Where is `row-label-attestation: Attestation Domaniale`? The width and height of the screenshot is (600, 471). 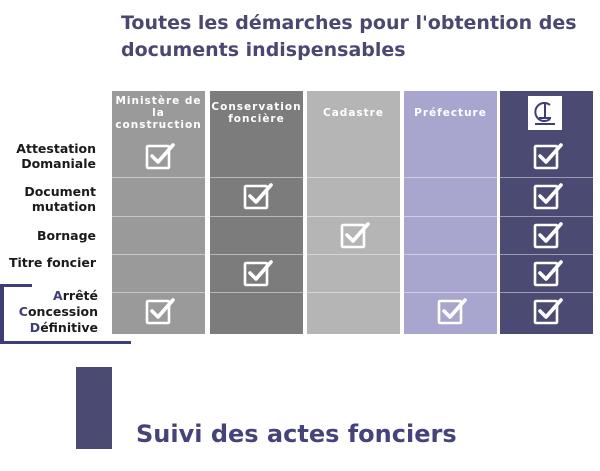
row-label-attestation: Attestation Domaniale is located at coordinates (56, 156).